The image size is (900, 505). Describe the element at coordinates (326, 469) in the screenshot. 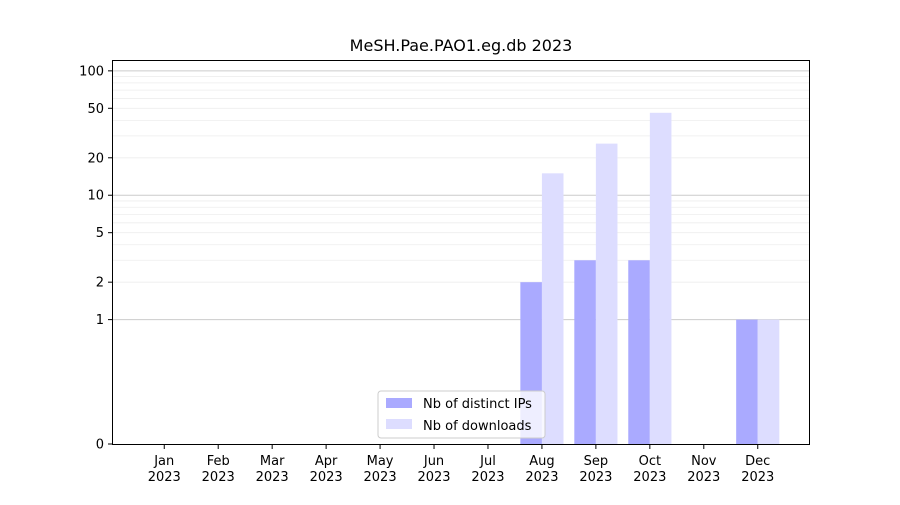

I see `x-tick-label: Apr 2023` at that location.